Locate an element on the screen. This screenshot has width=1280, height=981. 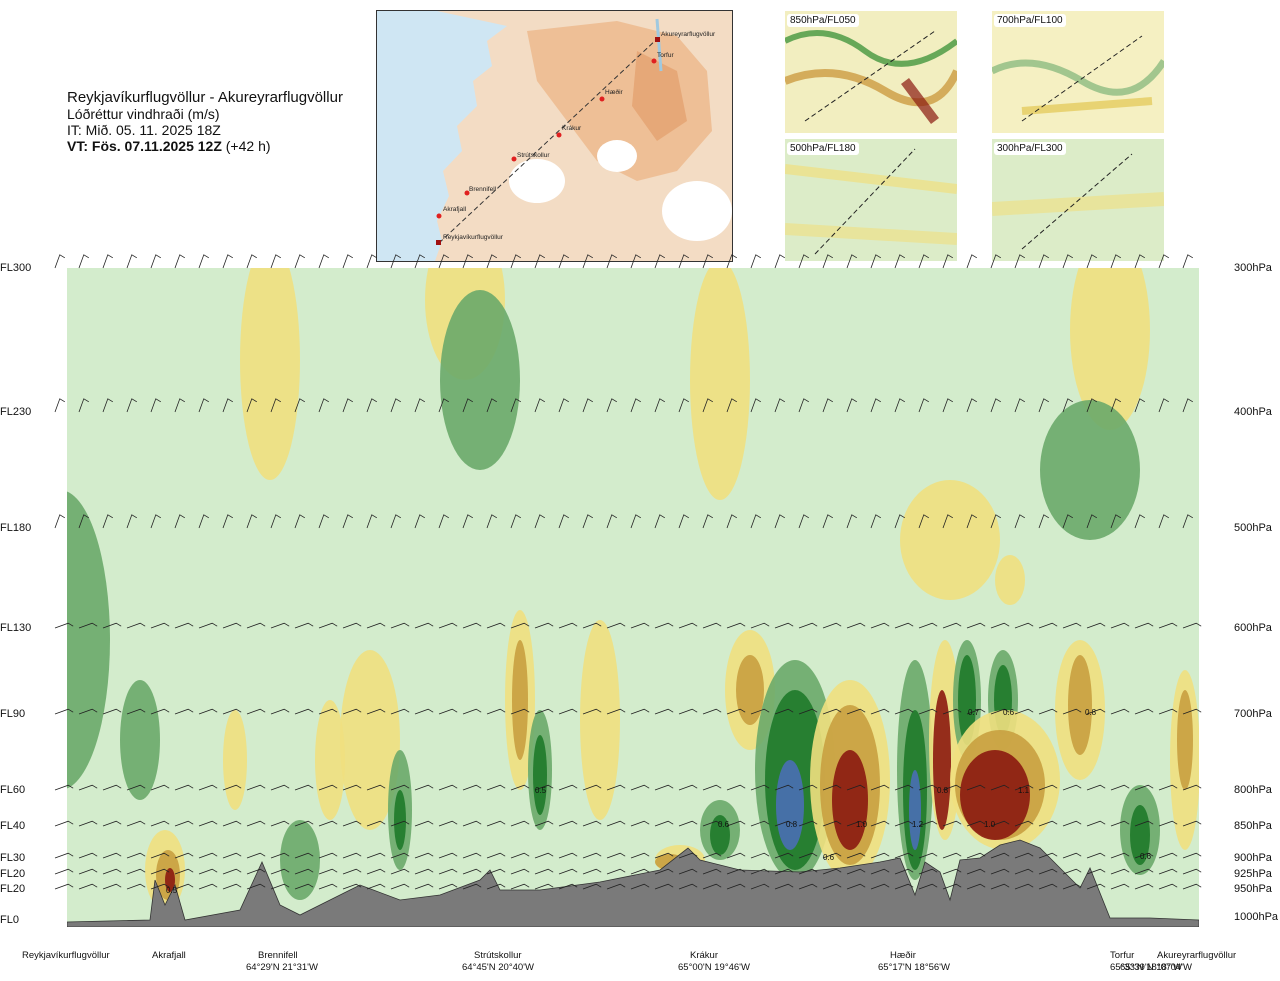
location-label: Akrafjall is located at coordinates (169, 955).